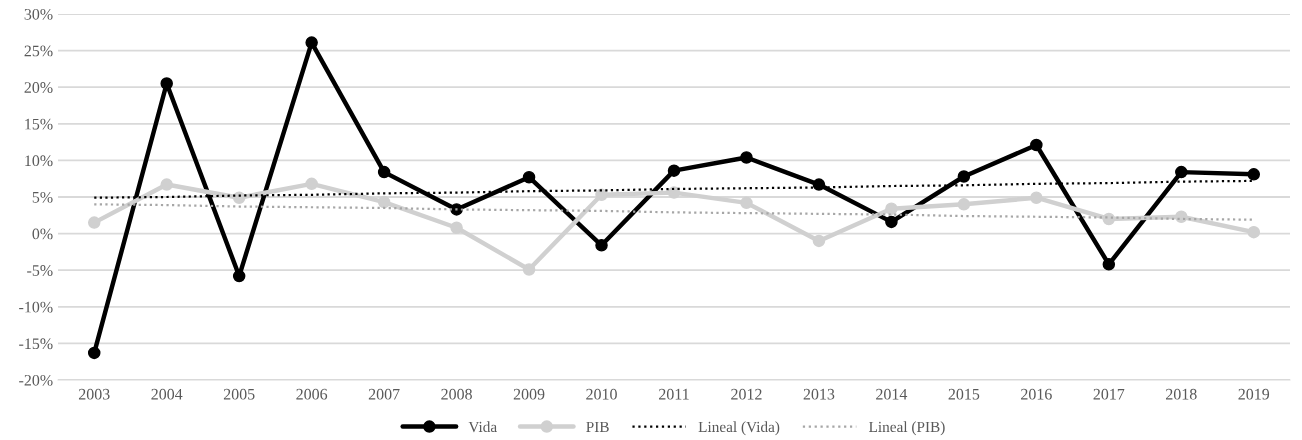 Image resolution: width=1302 pixels, height=440 pixels. I want to click on x-tick-label: 2005, so click(239, 394).